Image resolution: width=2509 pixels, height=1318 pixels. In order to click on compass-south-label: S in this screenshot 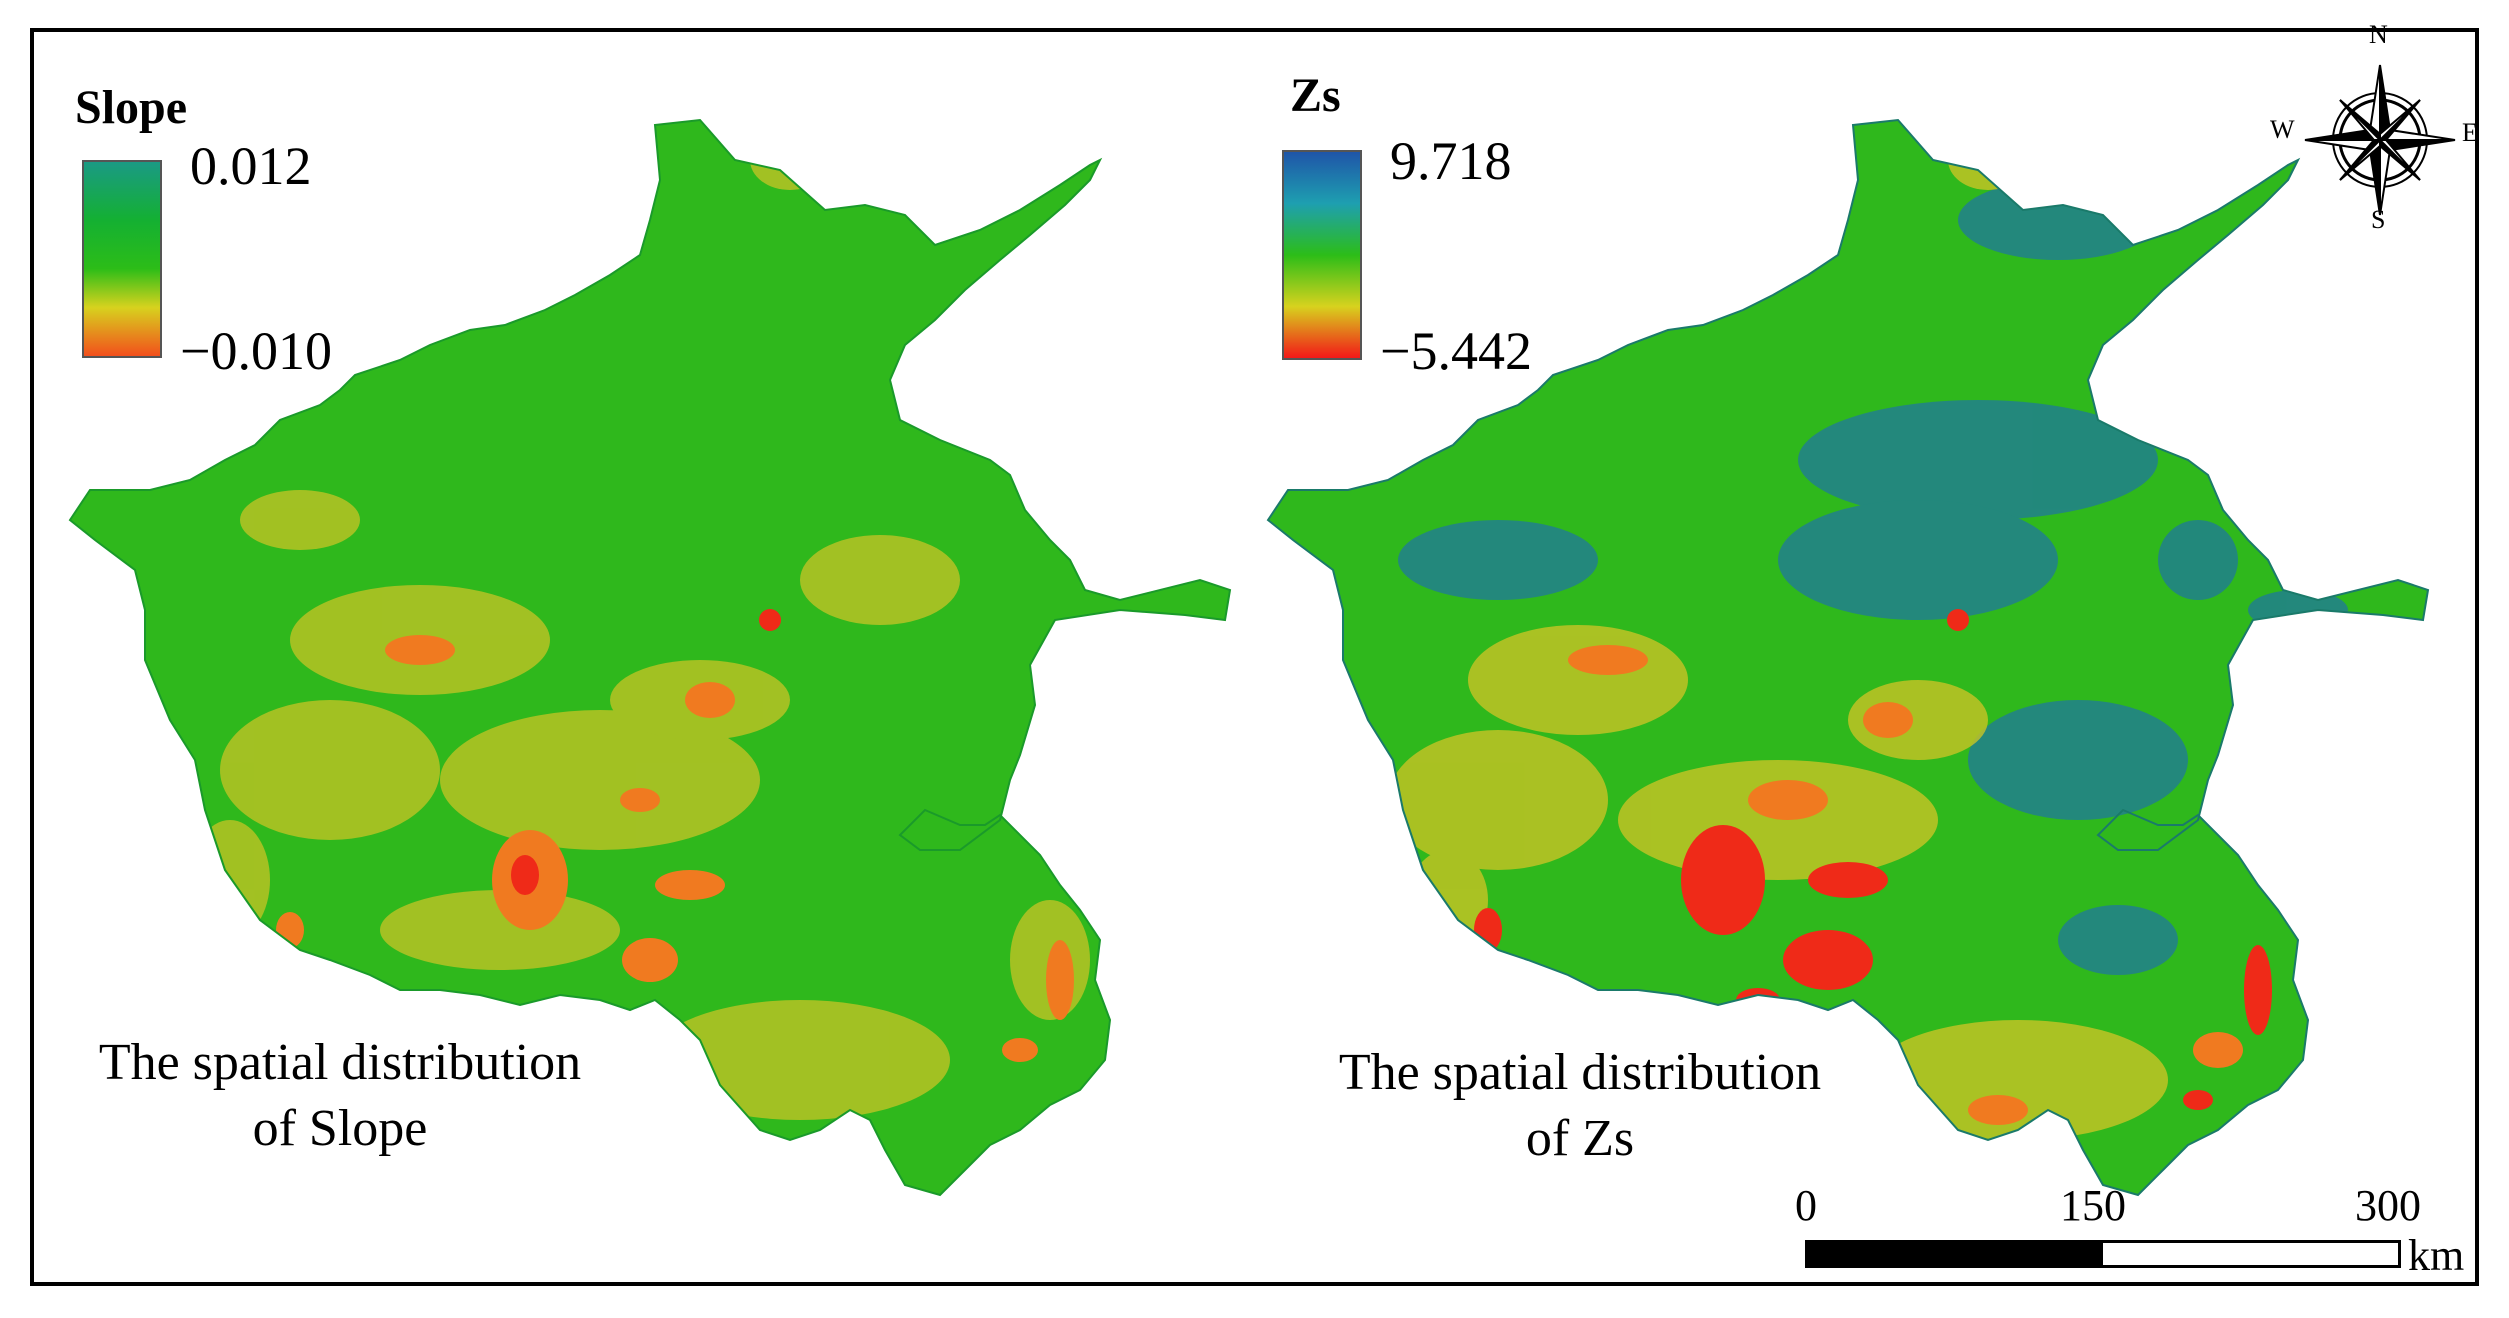, I will do `click(2378, 219)`.